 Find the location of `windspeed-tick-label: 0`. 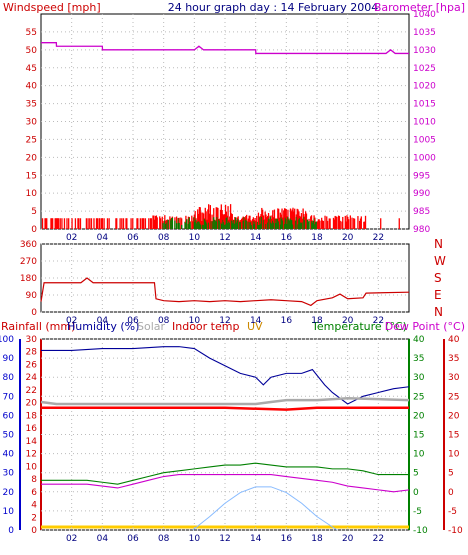

windspeed-tick-label: 0 is located at coordinates (34, 230).